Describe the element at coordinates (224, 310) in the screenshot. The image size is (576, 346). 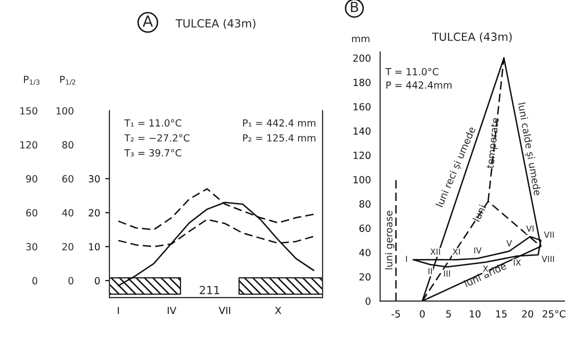
I see `x-tick-label: VII` at that location.